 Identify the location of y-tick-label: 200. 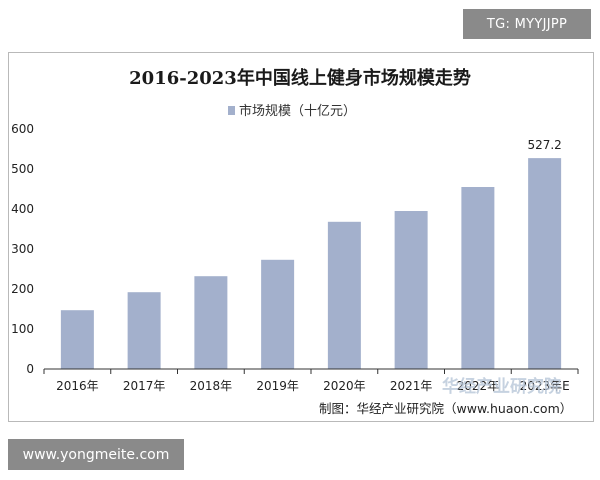
(22, 289).